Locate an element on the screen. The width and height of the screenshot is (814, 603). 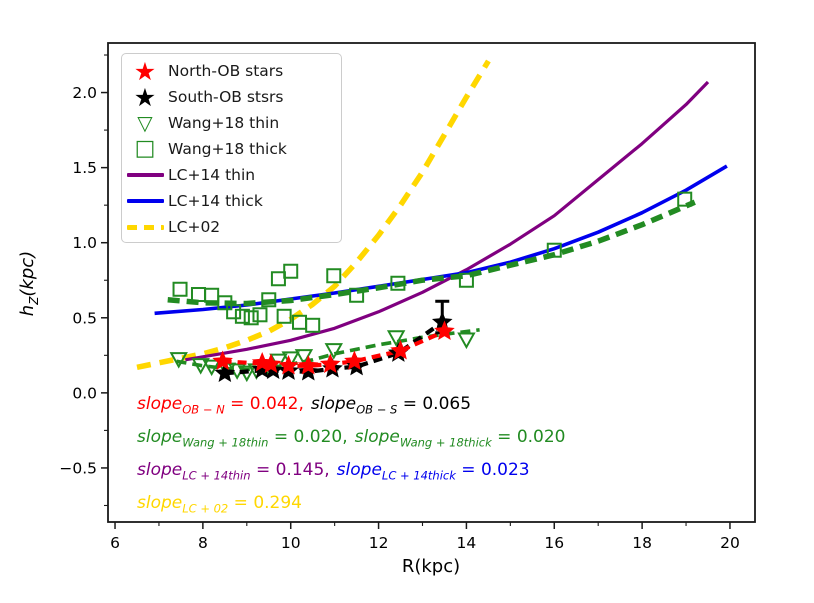
y-axis-label: hZ(kpc) is located at coordinates (29, 283).